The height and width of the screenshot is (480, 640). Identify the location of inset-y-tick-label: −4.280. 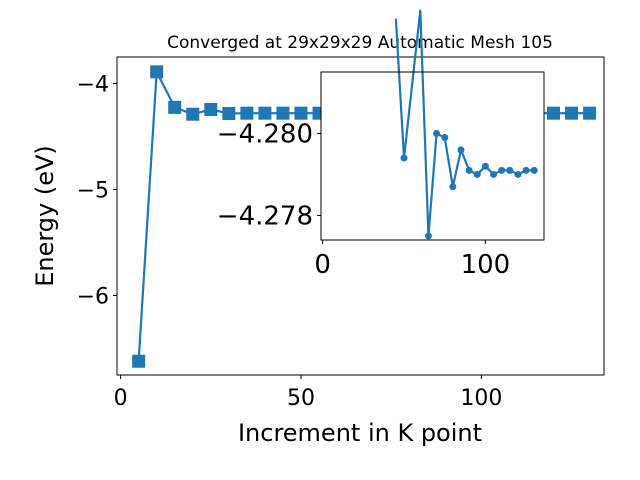
(265, 134).